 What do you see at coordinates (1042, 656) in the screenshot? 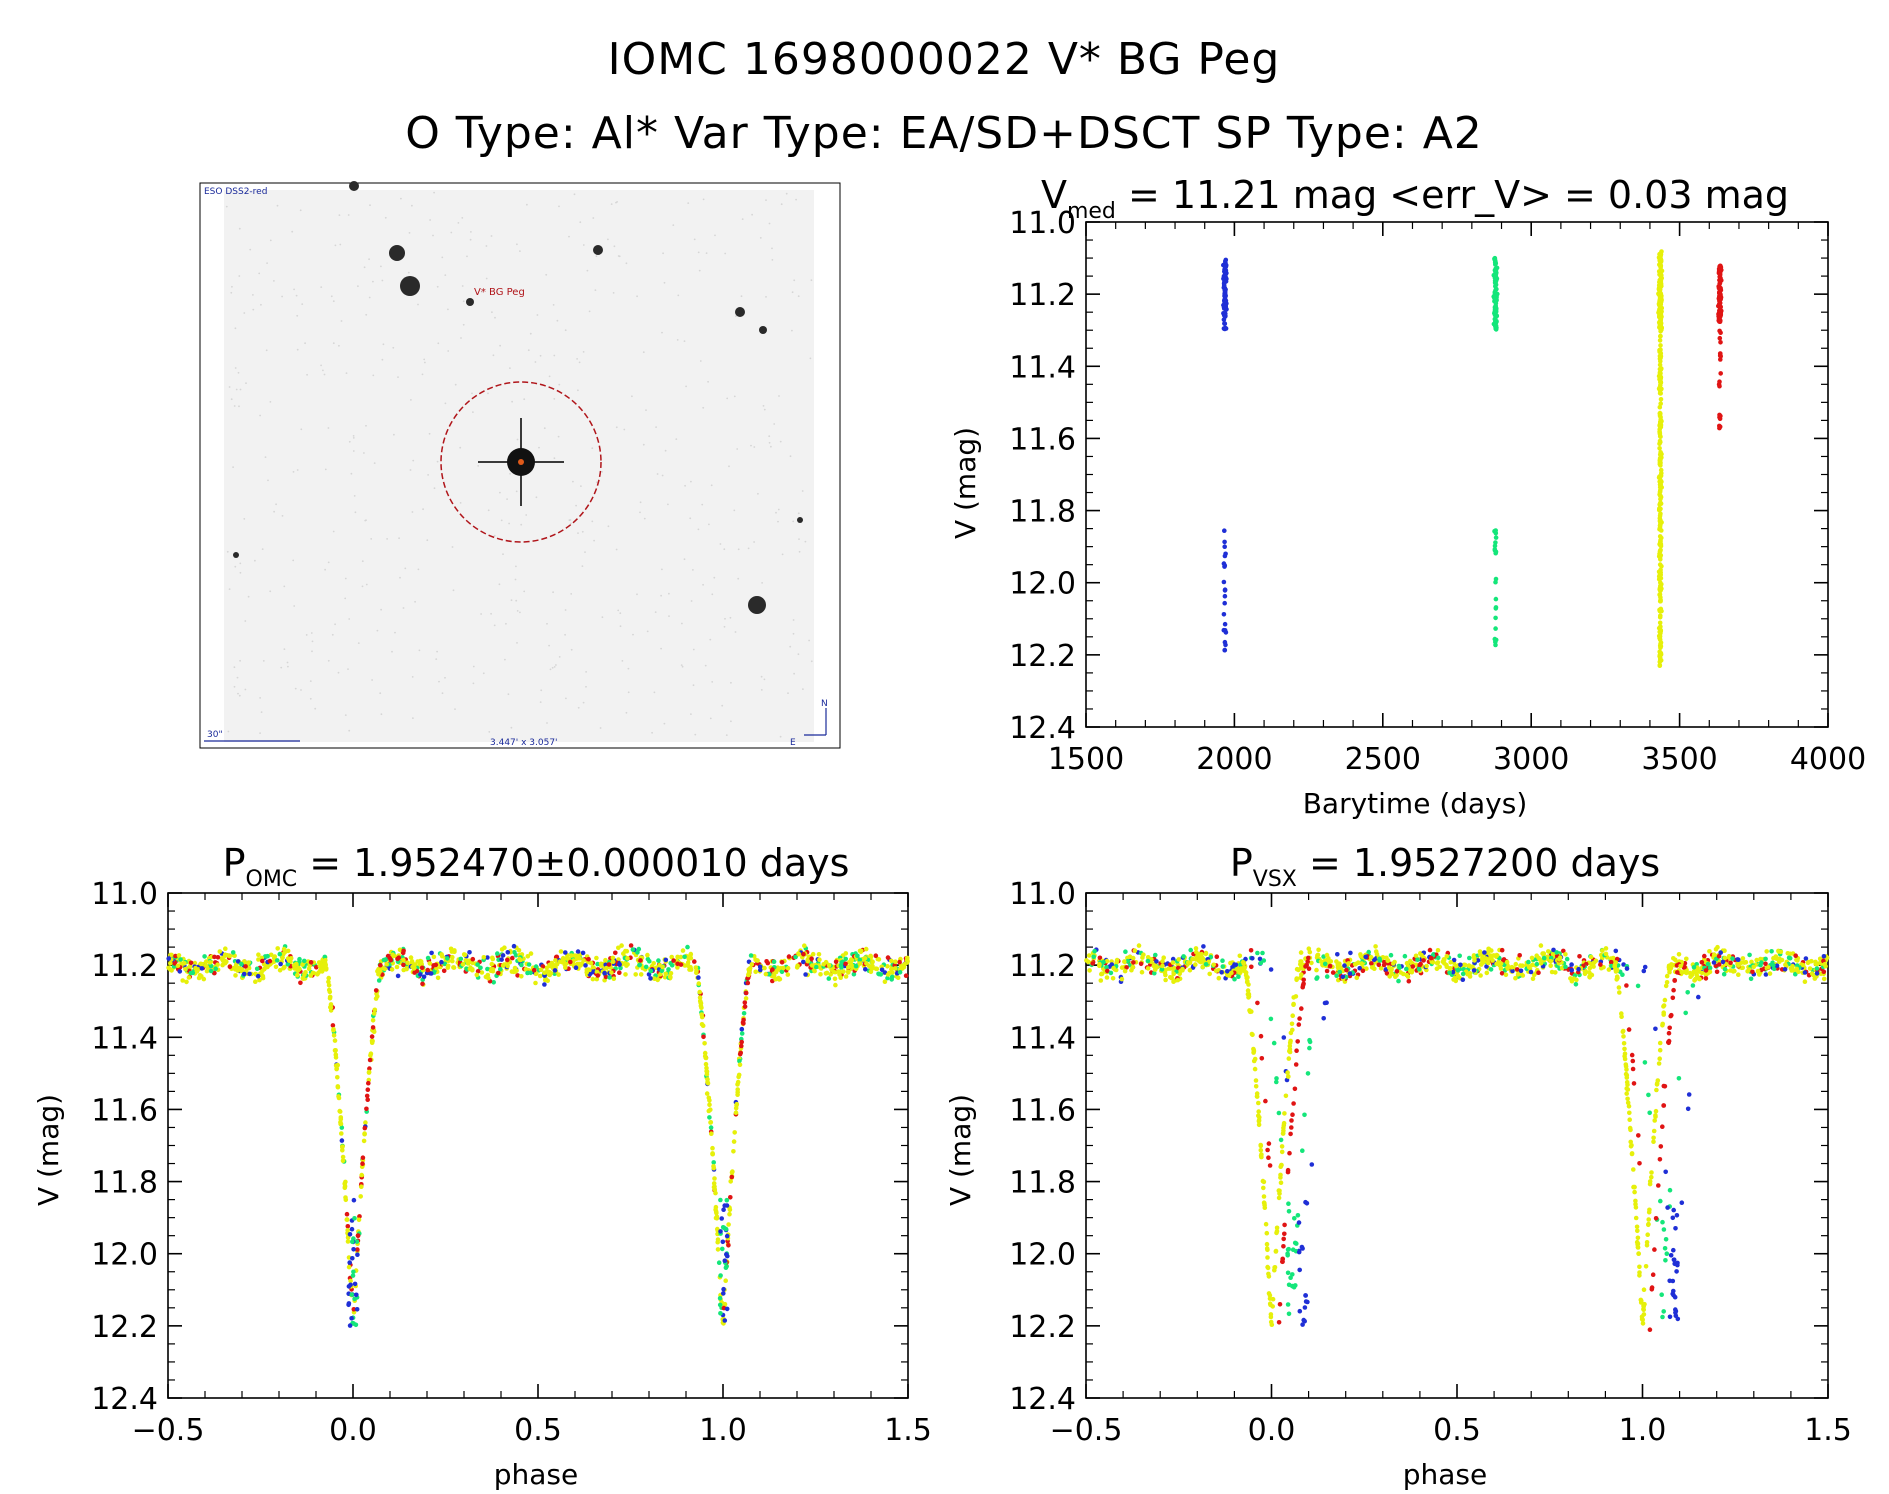
I see `lightcurve-ytick-label: 12.2` at bounding box center [1042, 656].